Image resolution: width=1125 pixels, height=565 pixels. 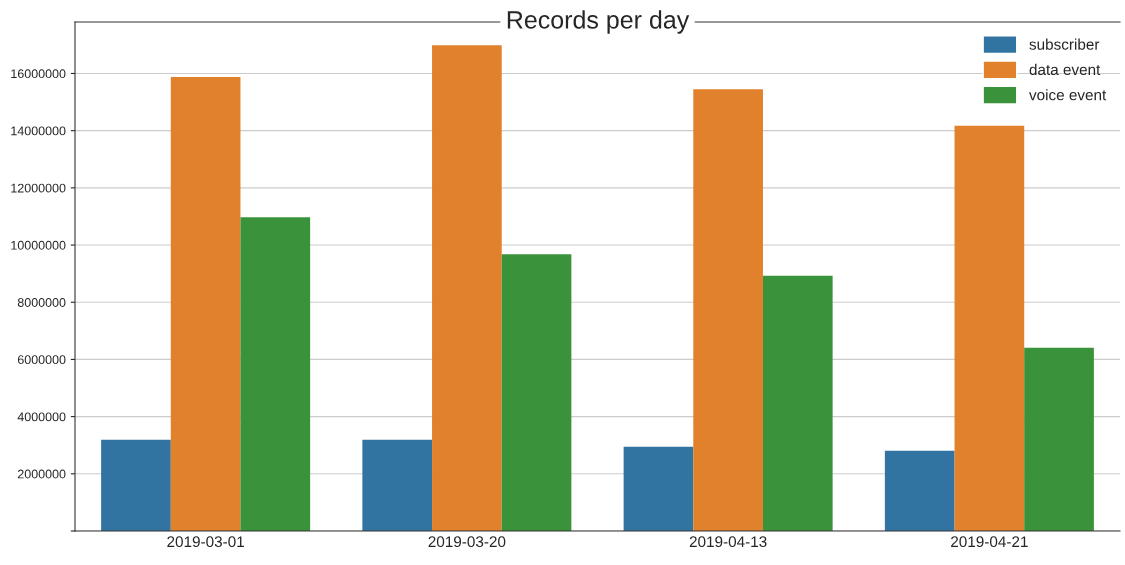 What do you see at coordinates (1065, 69) in the screenshot?
I see `legend-label: data event` at bounding box center [1065, 69].